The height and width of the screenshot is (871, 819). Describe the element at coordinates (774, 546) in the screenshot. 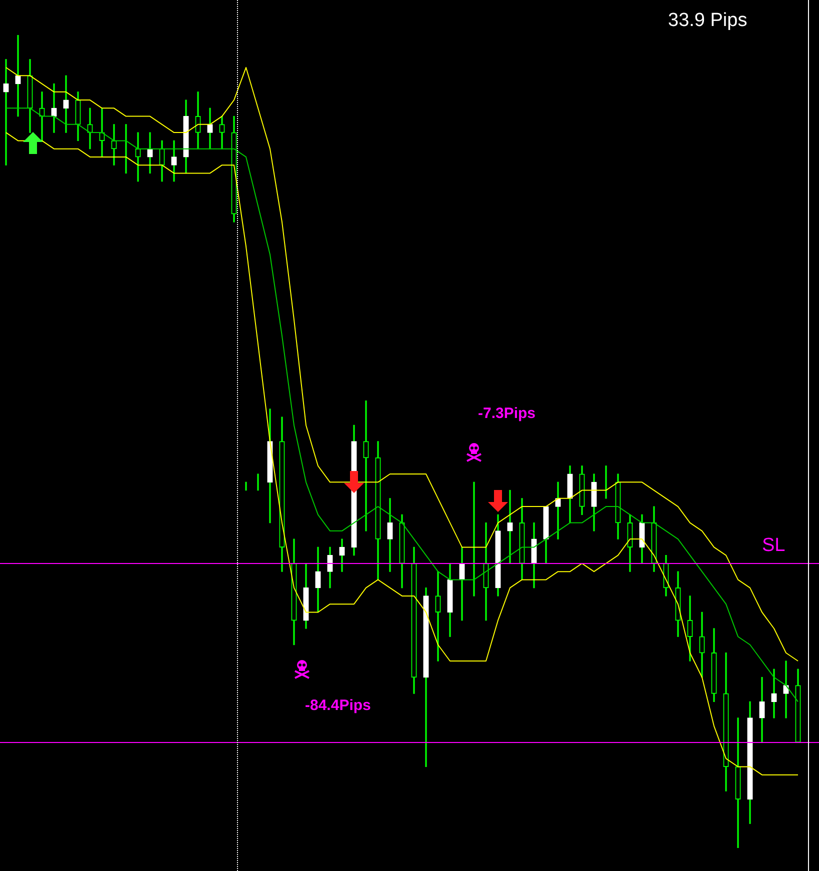

I see `ref-line-label: SL` at that location.